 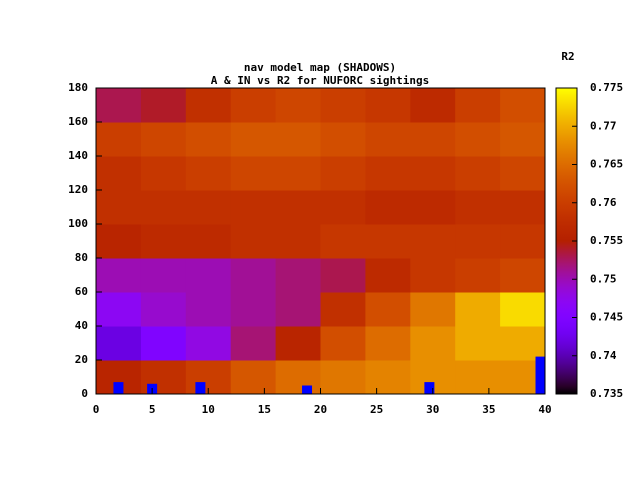 What do you see at coordinates (81, 291) in the screenshot?
I see `y-tick-label: 60` at bounding box center [81, 291].